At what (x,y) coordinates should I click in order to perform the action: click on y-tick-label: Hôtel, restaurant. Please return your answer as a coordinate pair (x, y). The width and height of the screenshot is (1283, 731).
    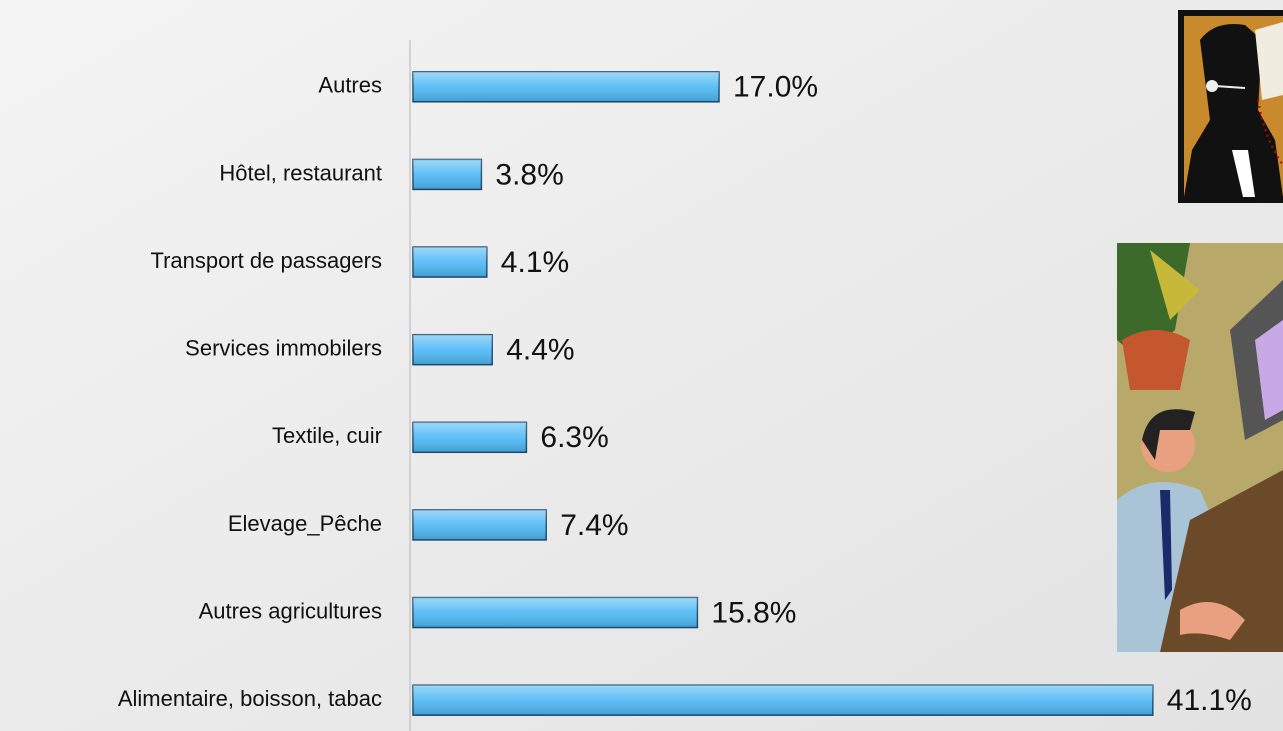
    Looking at the image, I should click on (300, 172).